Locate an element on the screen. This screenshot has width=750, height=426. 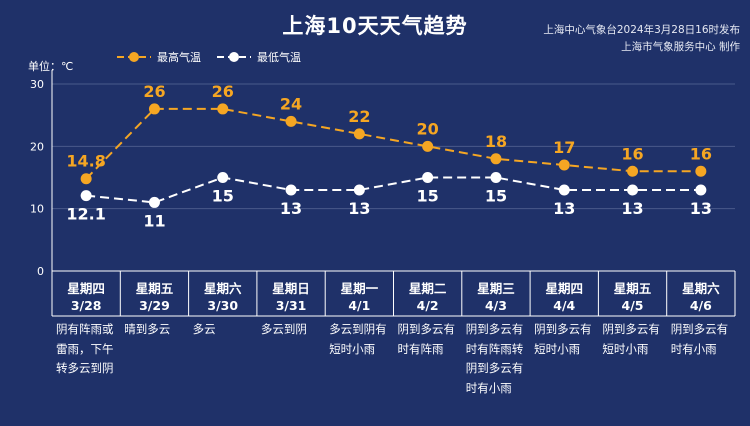
x-tick-label: 3/31 is located at coordinates (291, 305).